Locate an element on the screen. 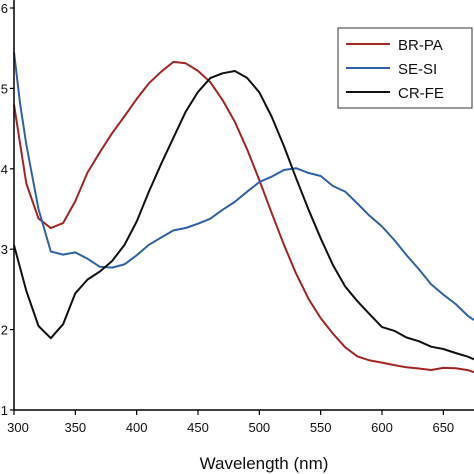  legend: BR-PA SE-SI CR-FE is located at coordinates (405, 68).